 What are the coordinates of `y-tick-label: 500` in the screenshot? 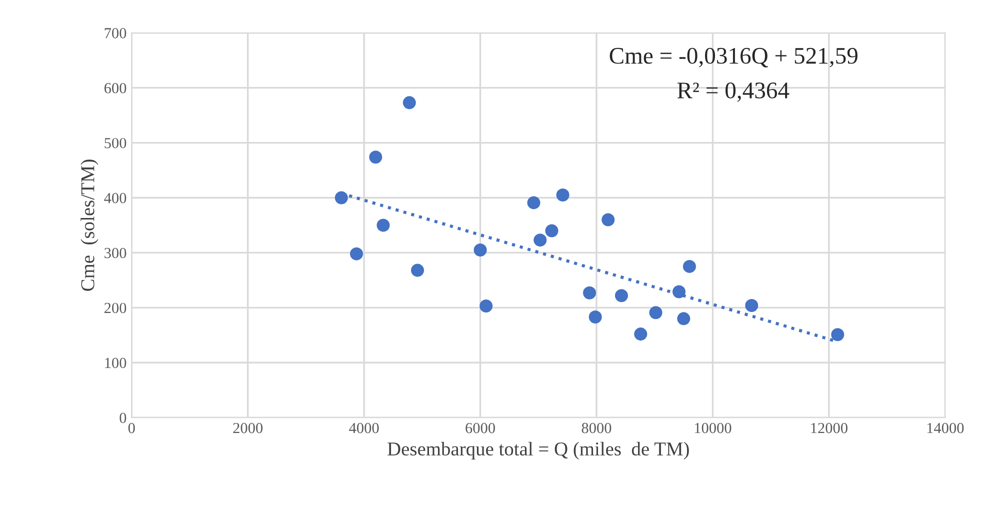 It's located at (115, 143).